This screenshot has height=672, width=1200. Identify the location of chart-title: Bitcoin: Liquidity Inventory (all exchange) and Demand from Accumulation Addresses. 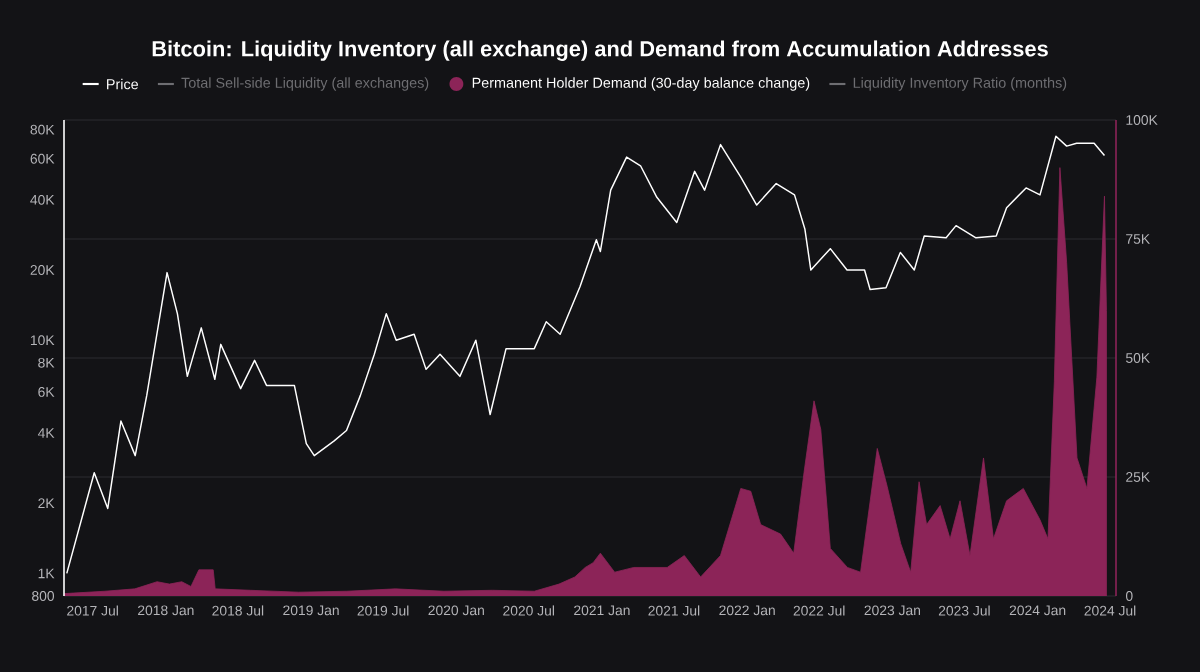
(600, 50).